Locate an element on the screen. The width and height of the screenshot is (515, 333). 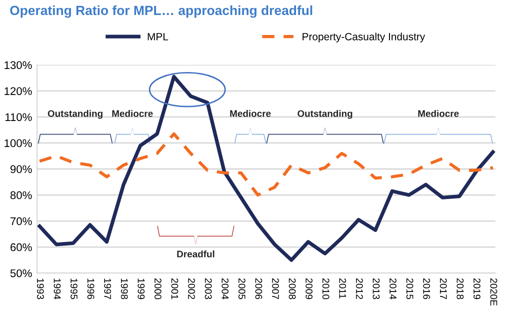
x-tick-label: 2007 is located at coordinates (275, 289).